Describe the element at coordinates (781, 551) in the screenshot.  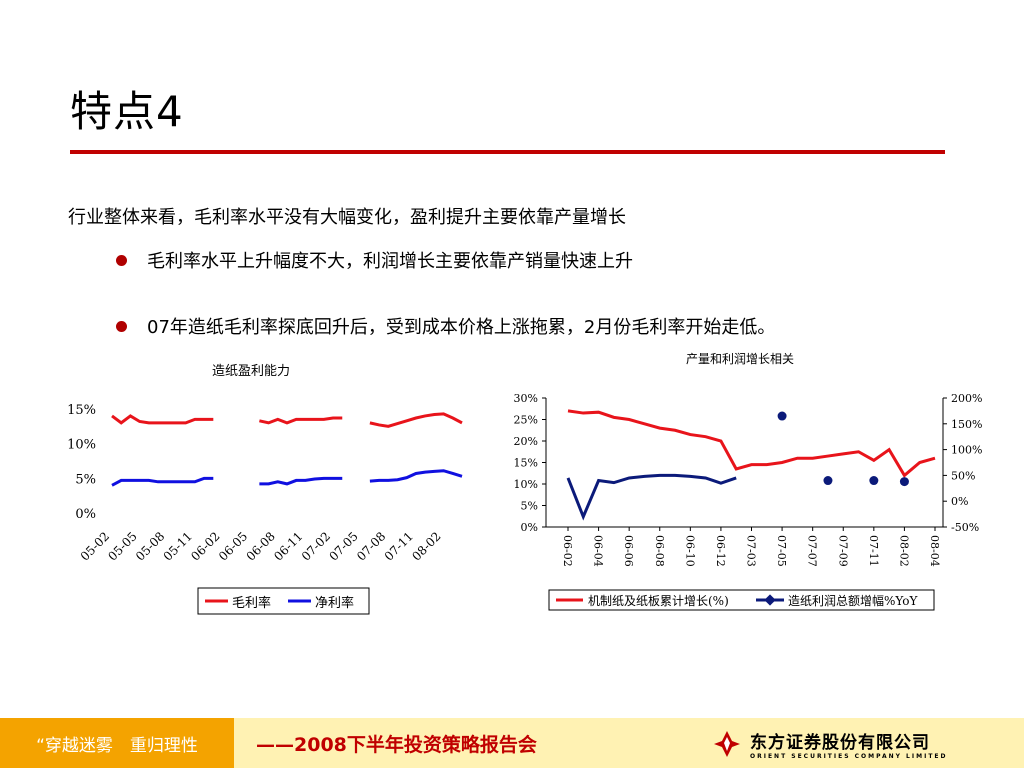
I see `chart2-x-tick: 07-05` at that location.